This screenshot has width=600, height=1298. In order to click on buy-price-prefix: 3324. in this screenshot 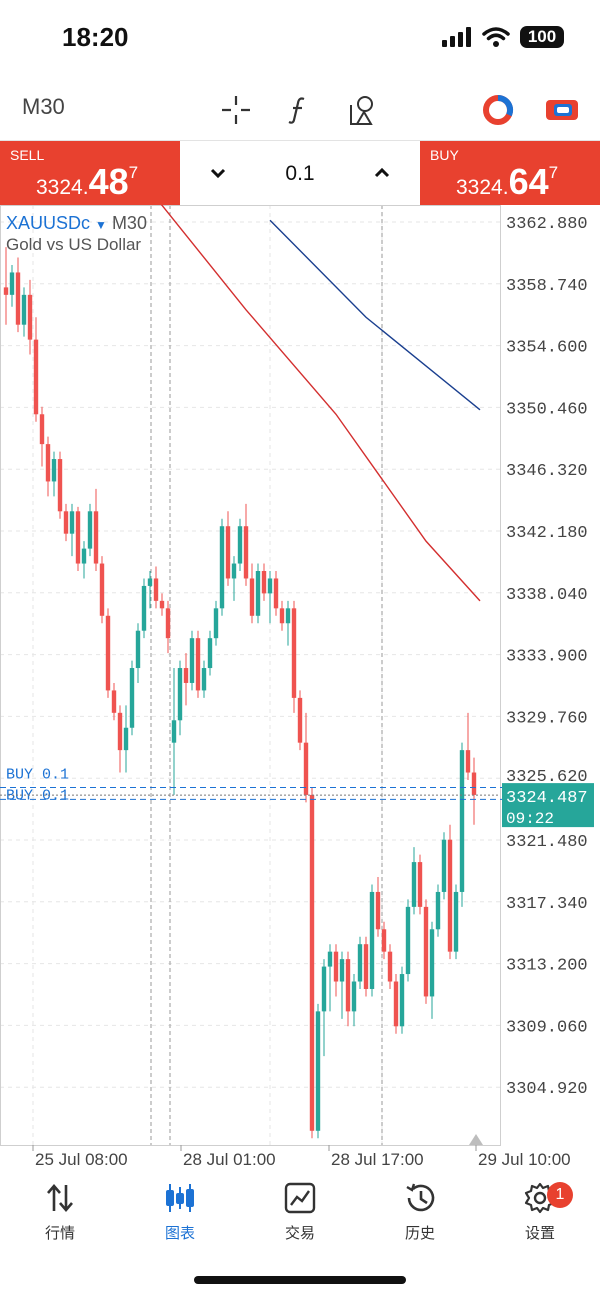, I will do `click(482, 187)`.